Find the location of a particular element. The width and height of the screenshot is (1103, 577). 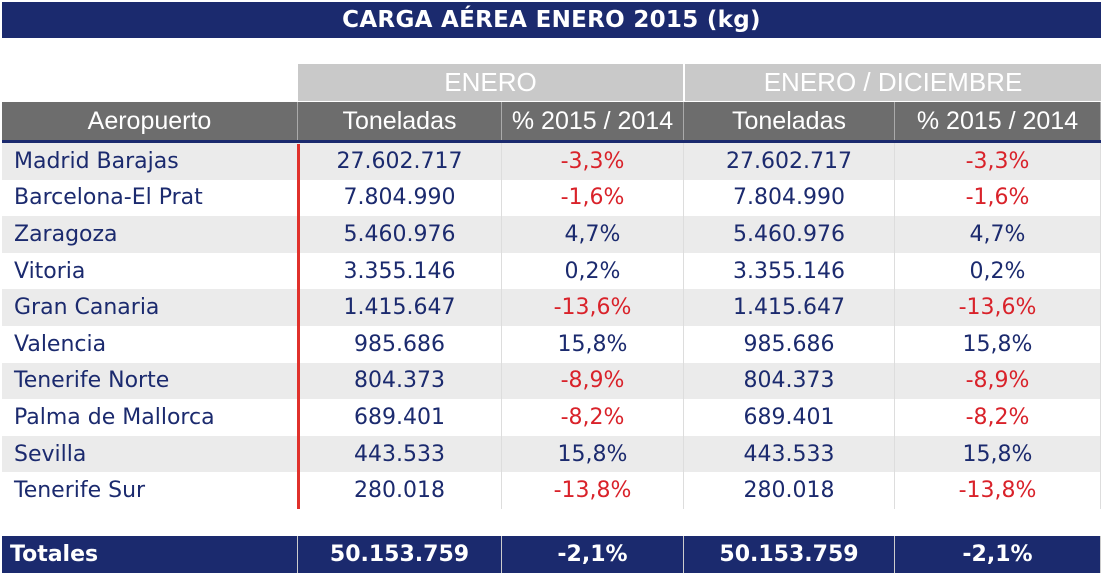

cell-pct-acum: -3,3% is located at coordinates (998, 161).